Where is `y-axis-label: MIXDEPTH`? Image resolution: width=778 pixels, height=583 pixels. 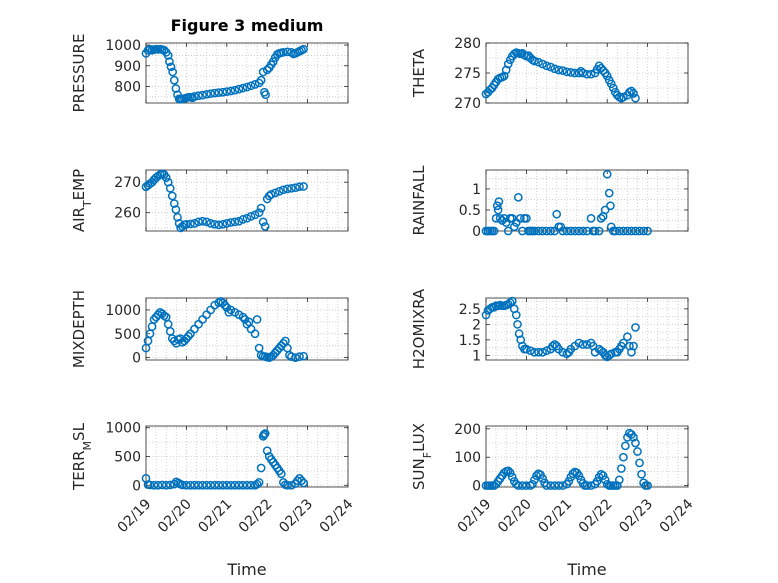 y-axis-label: MIXDEPTH is located at coordinates (79, 329).